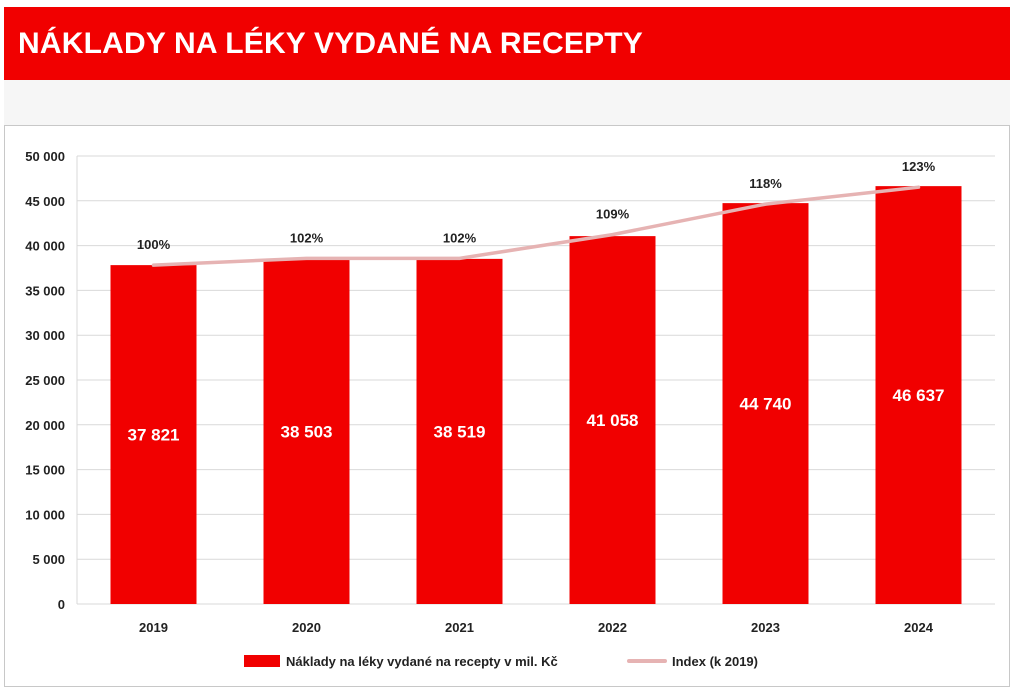 This screenshot has height=691, width=1013. Describe the element at coordinates (507, 103) in the screenshot. I see `header-spacer` at that location.